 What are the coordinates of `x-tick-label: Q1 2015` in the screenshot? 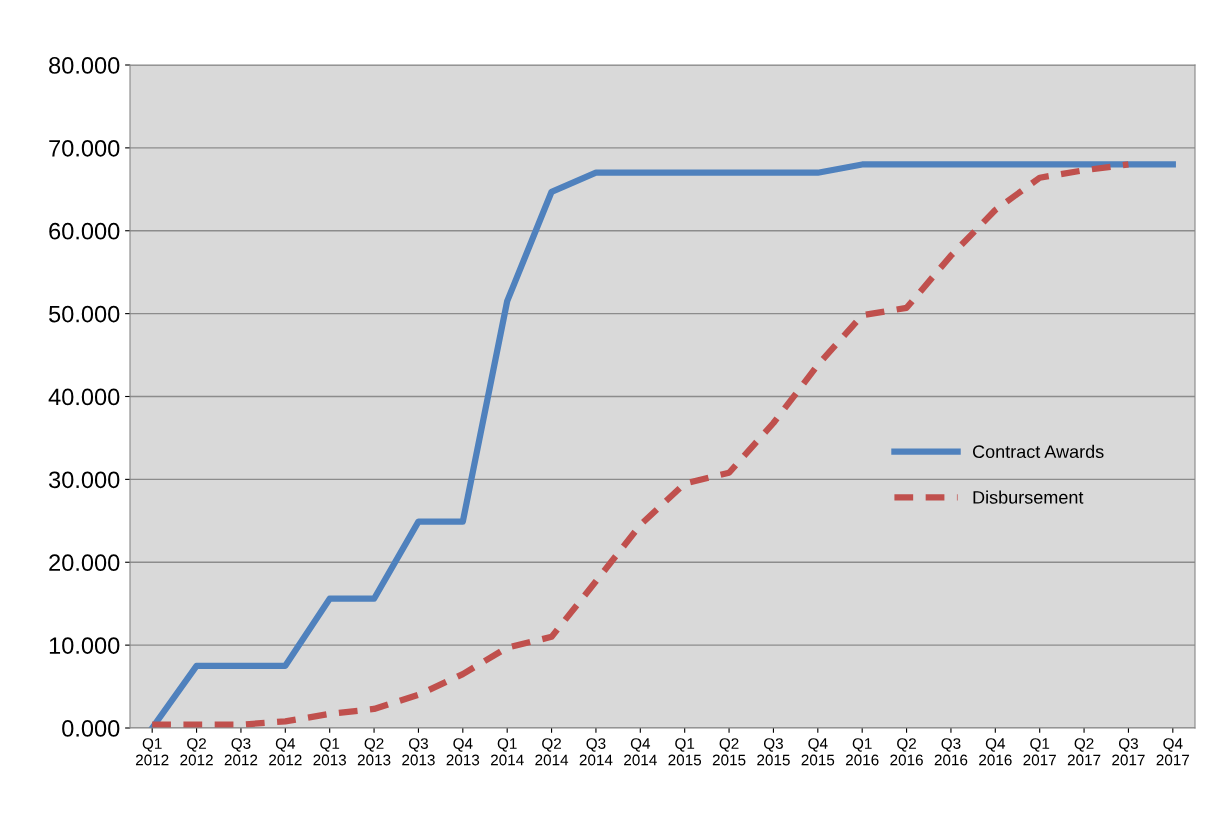 It's located at (685, 752).